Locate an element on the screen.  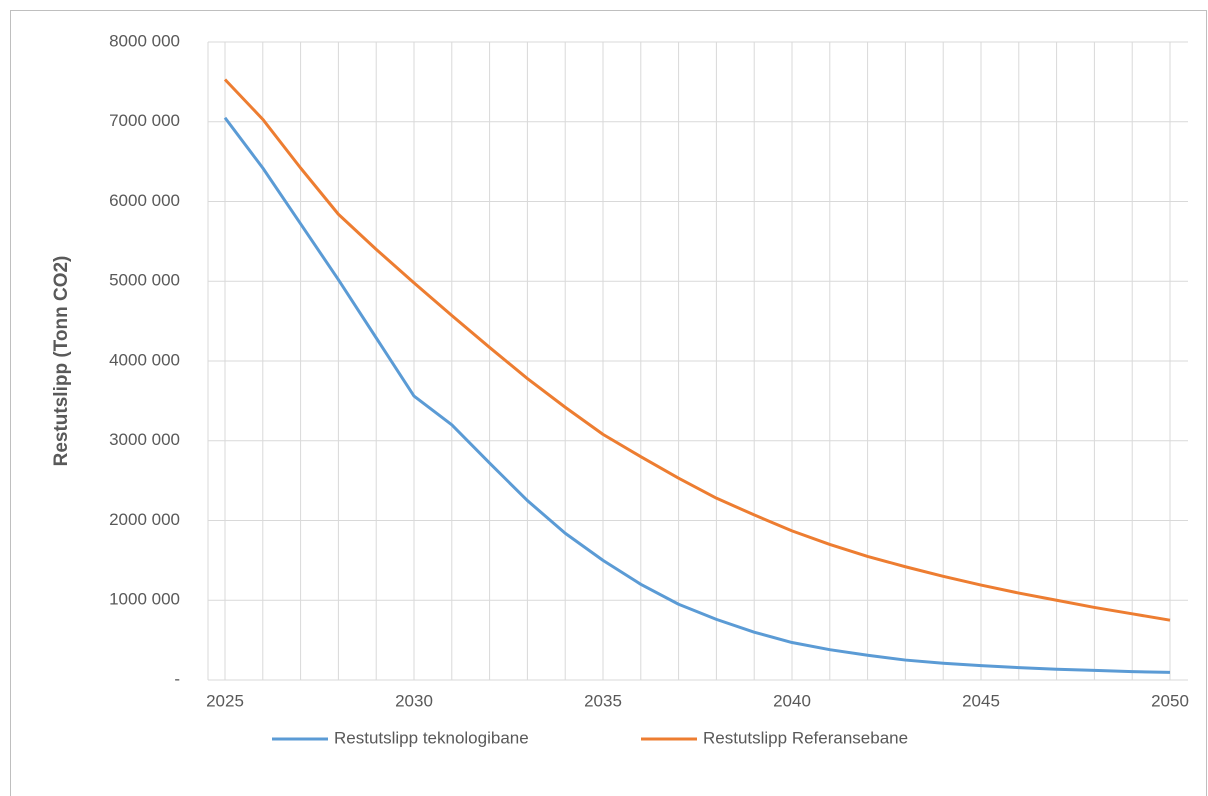
legend-label: Restutslipp teknologibane is located at coordinates (431, 737).